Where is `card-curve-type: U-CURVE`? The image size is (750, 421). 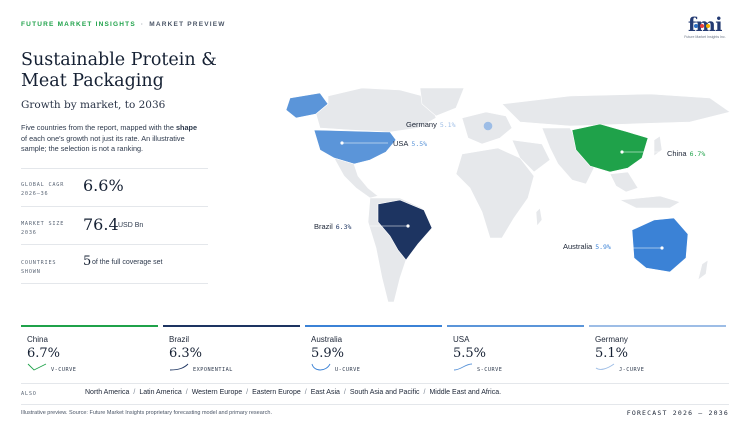
card-curve-type: U-CURVE is located at coordinates (348, 370).